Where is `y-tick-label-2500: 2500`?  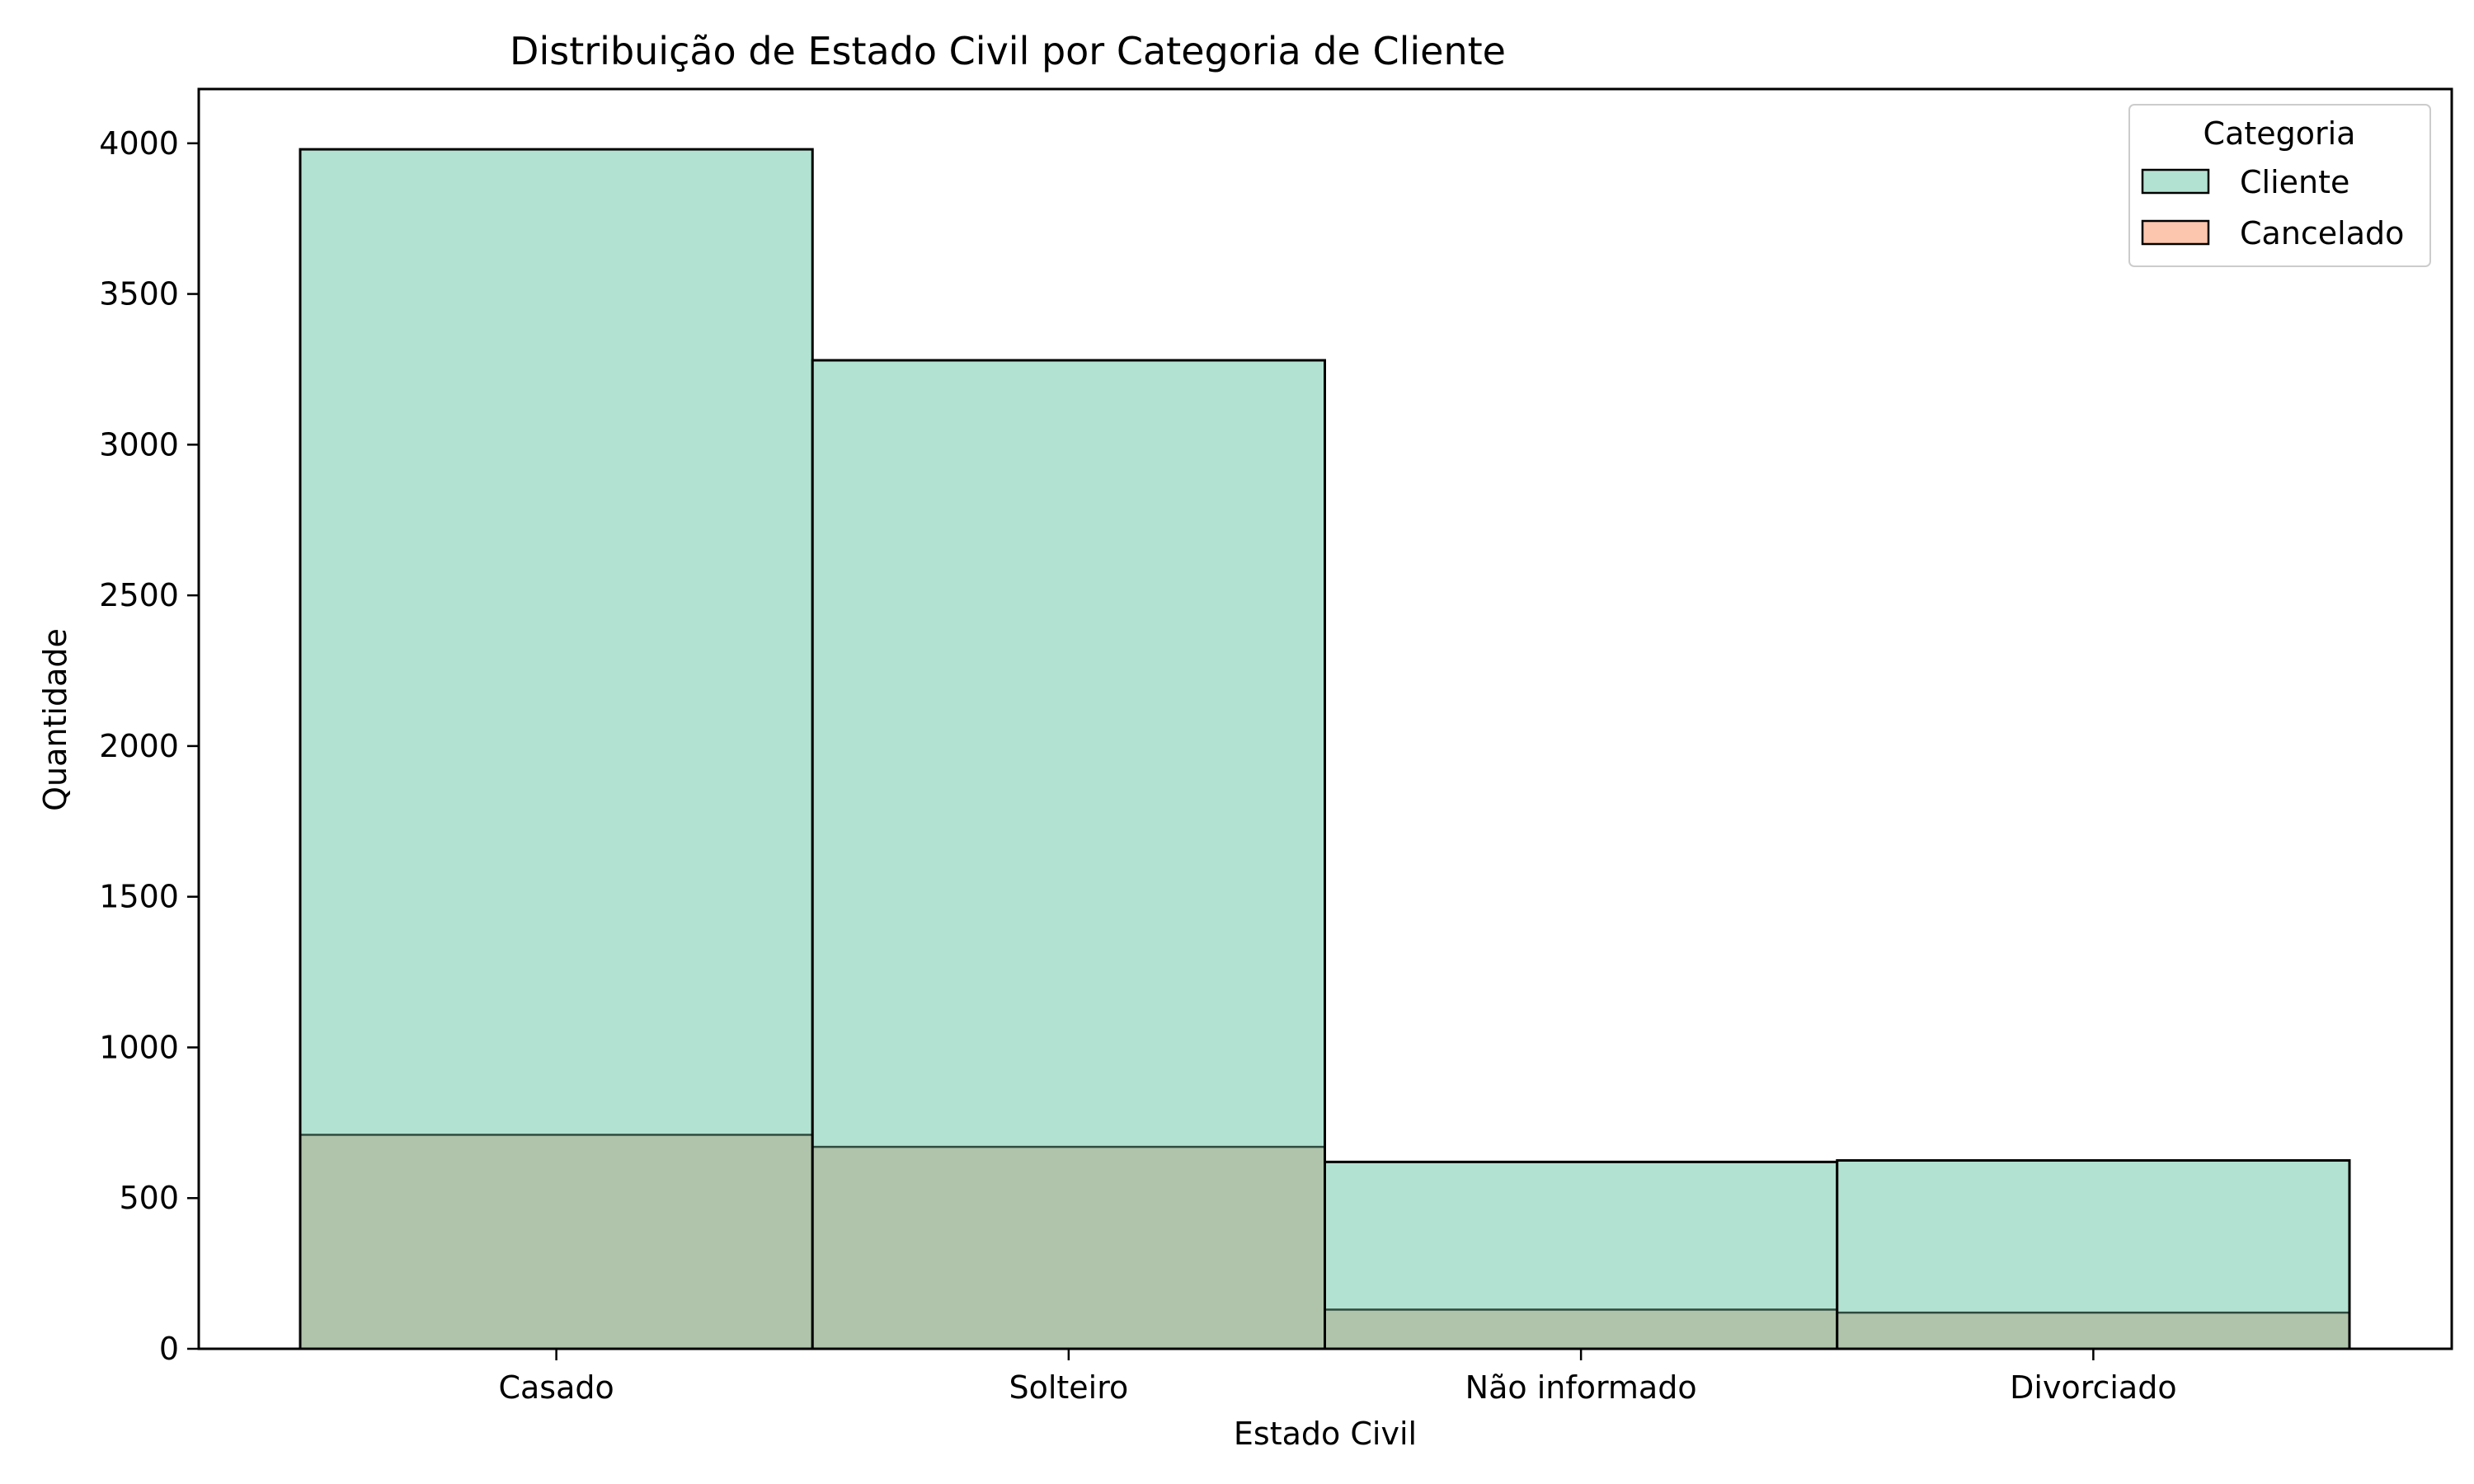 y-tick-label-2500: 2500 is located at coordinates (139, 595).